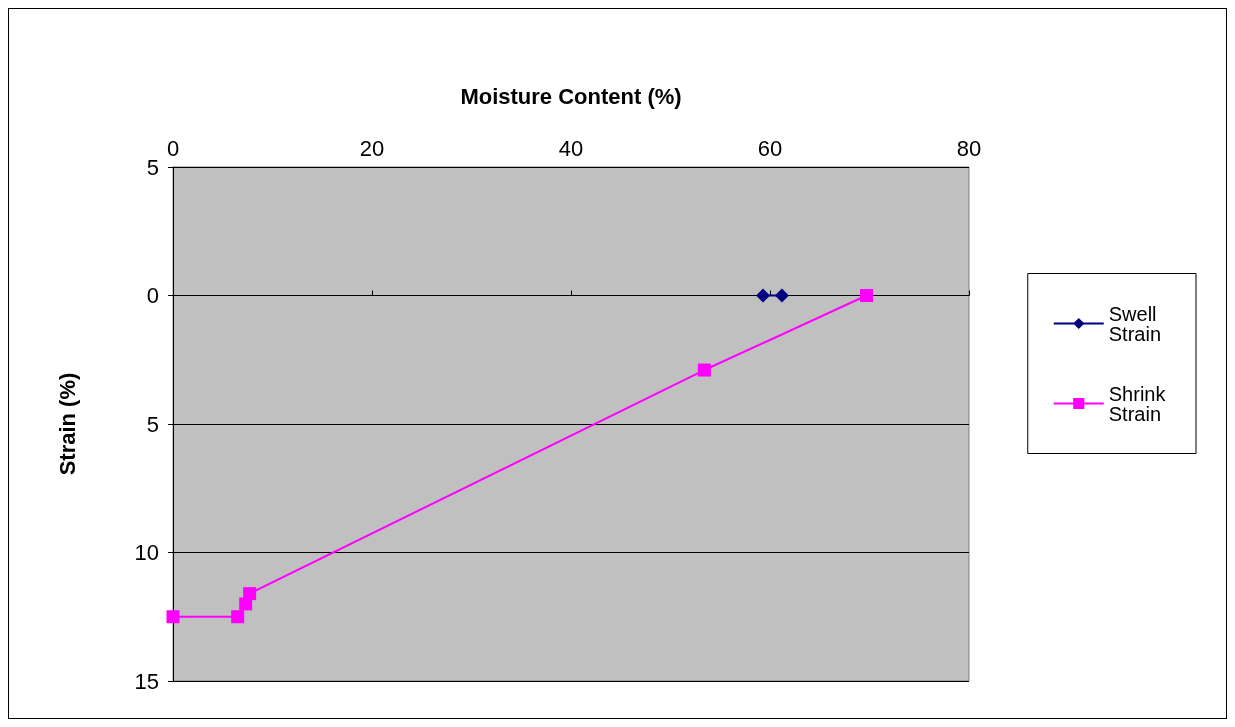 The width and height of the screenshot is (1235, 727). I want to click on x-tick-label: 40, so click(571, 148).